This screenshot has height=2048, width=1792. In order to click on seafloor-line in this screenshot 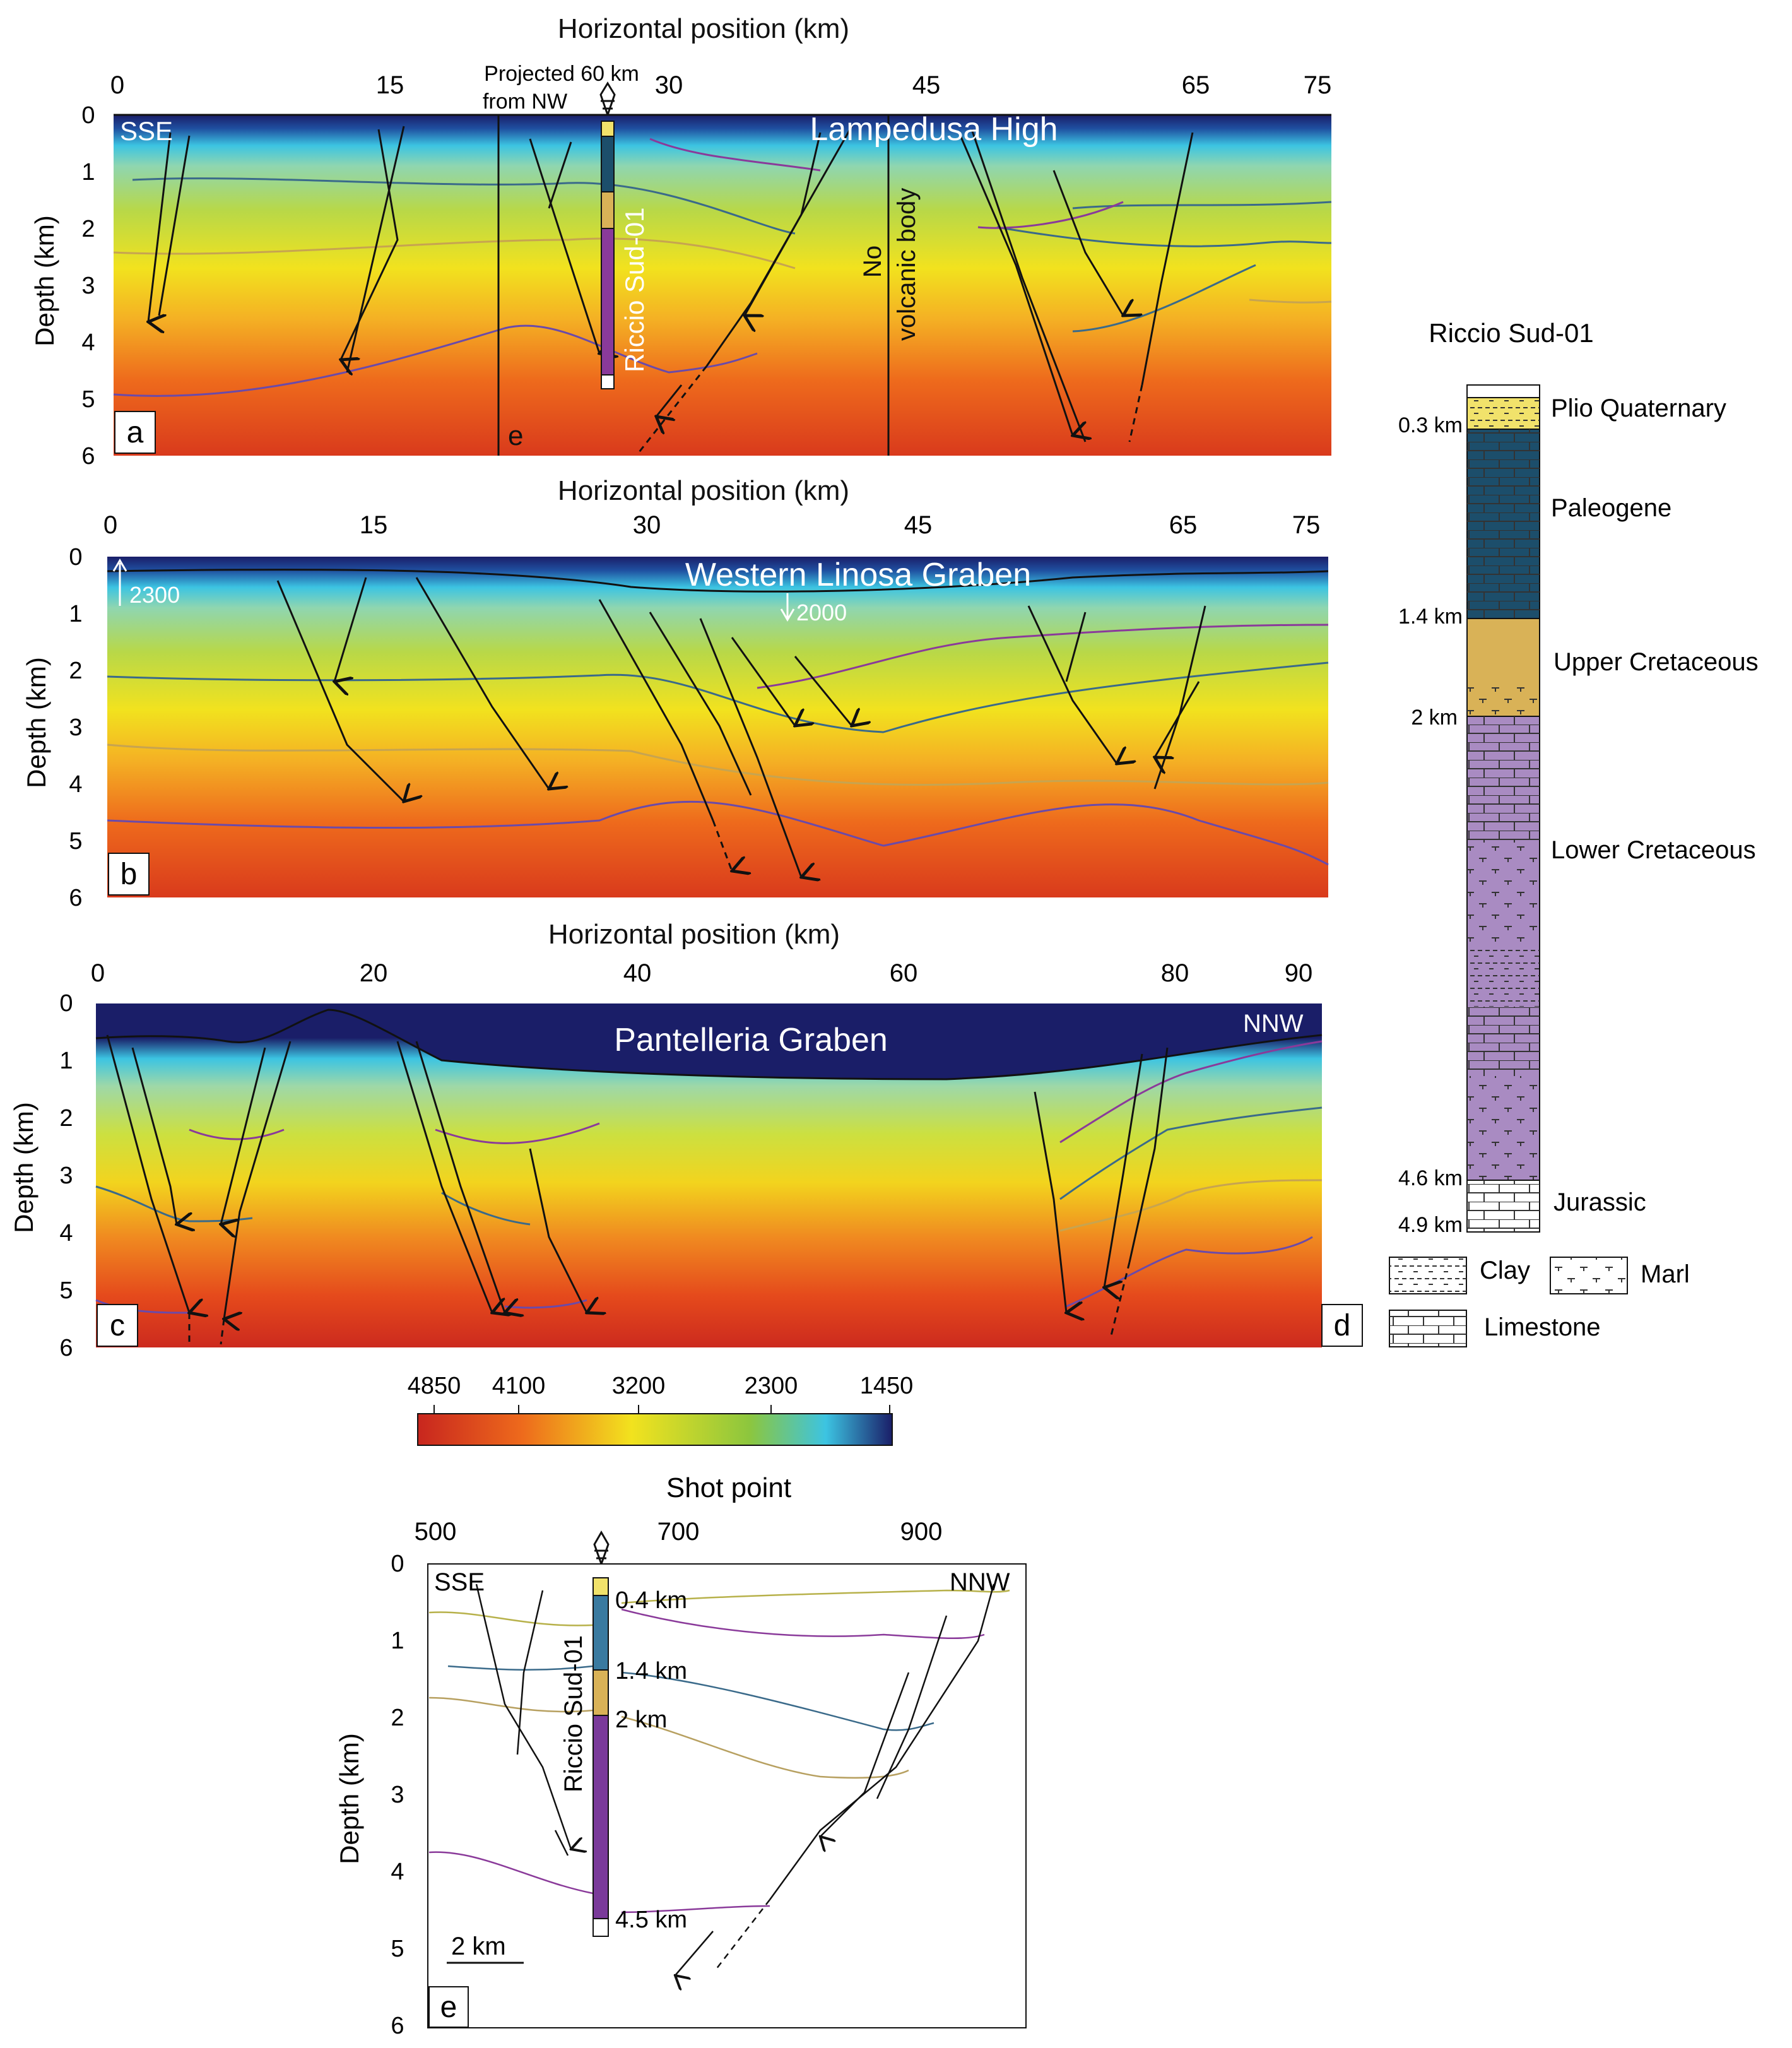, I will do `click(718, 581)`.